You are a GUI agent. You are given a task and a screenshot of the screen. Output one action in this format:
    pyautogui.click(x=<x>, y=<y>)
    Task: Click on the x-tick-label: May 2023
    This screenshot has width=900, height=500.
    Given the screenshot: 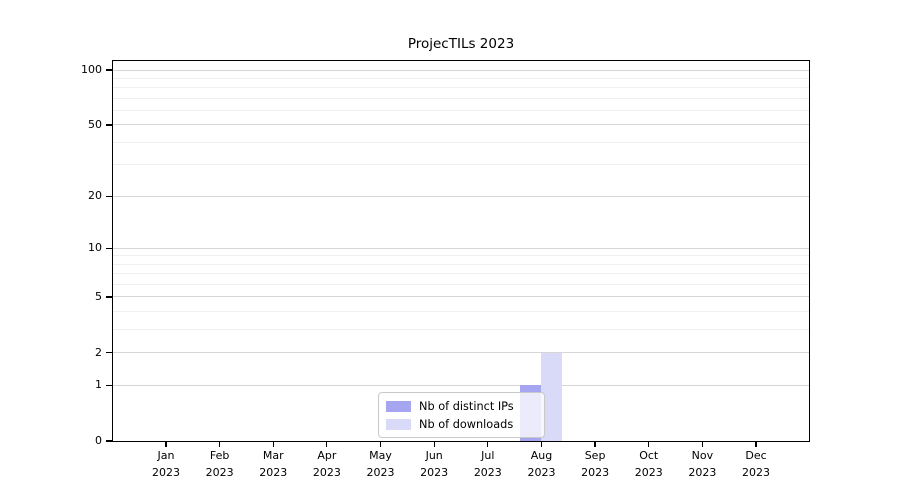 What is the action you would take?
    pyautogui.click(x=380, y=464)
    